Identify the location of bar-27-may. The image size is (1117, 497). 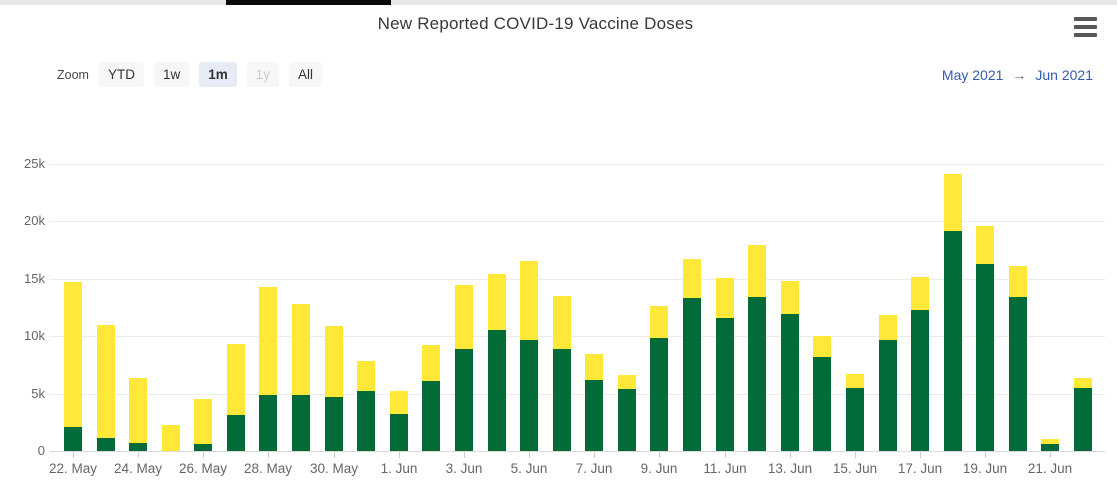
(236, 397).